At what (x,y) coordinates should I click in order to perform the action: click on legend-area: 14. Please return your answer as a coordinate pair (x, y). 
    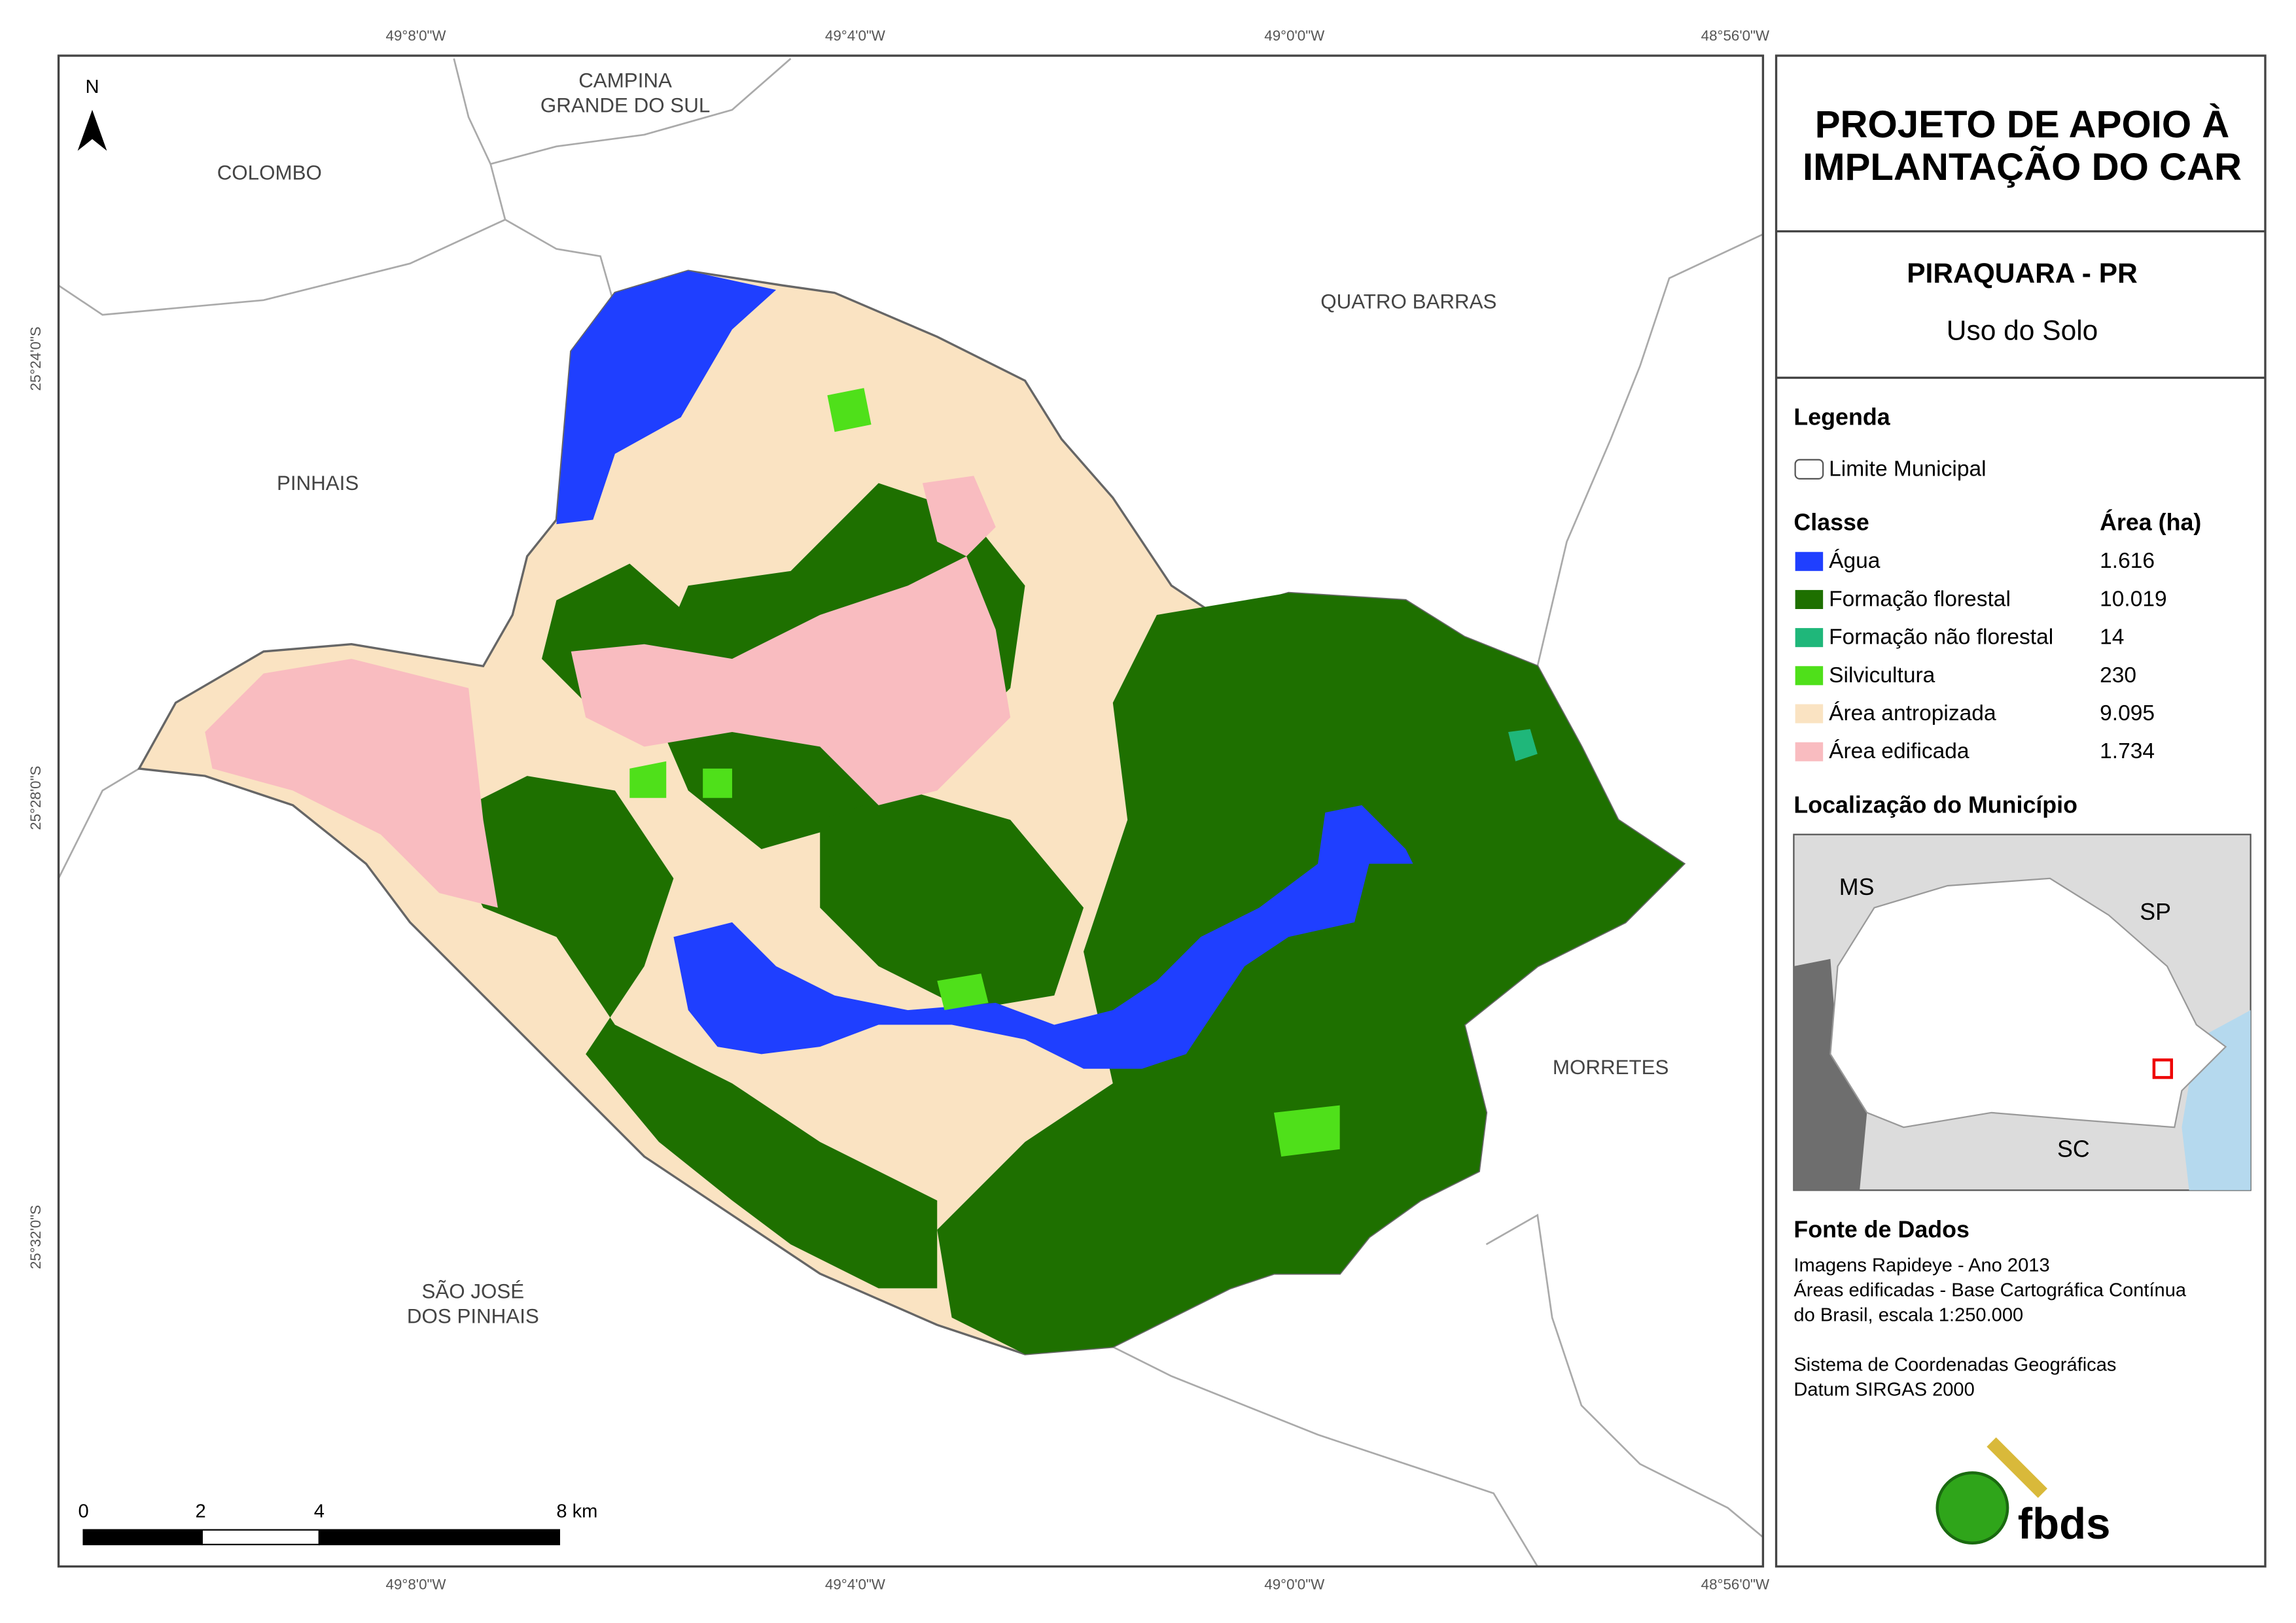
    Looking at the image, I should click on (2112, 637).